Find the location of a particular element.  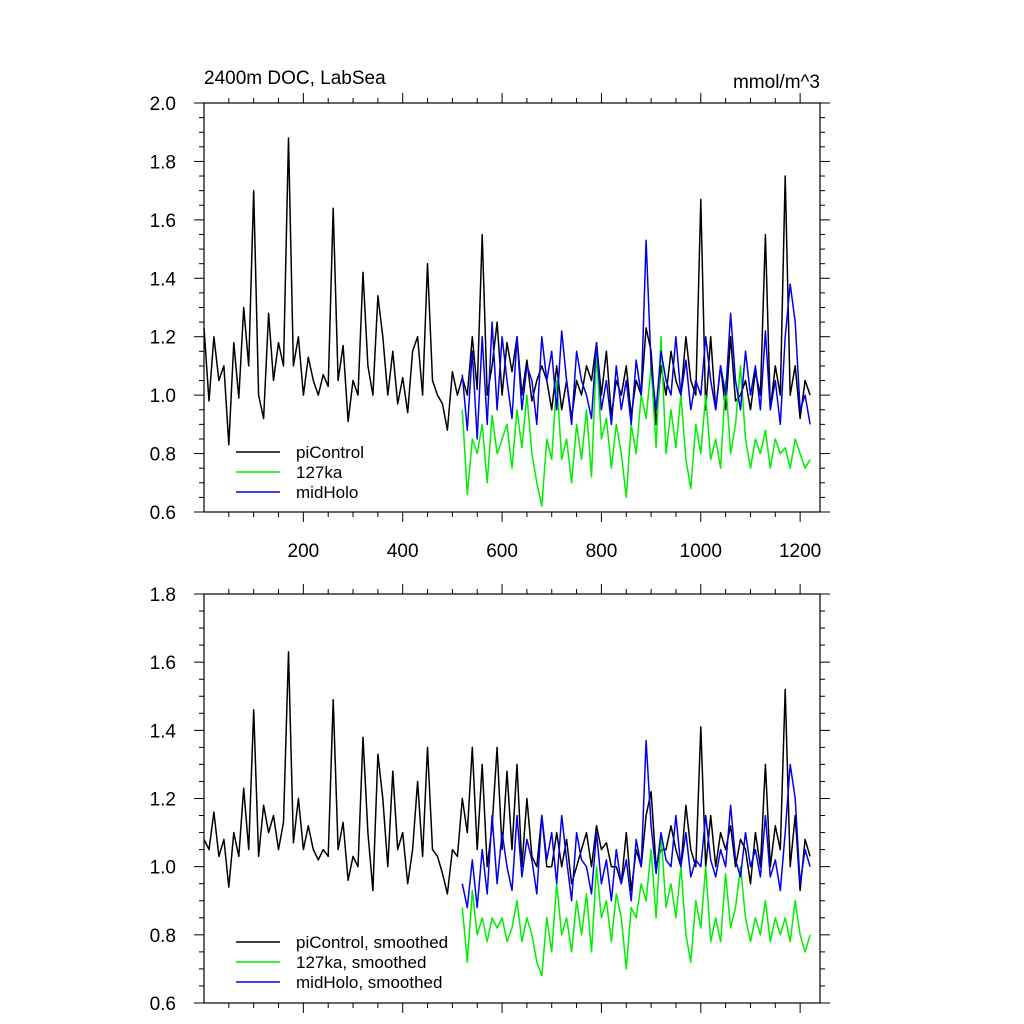

x-tick-labels-top: 200 400 600 800 1000 1200 is located at coordinates (555, 551).